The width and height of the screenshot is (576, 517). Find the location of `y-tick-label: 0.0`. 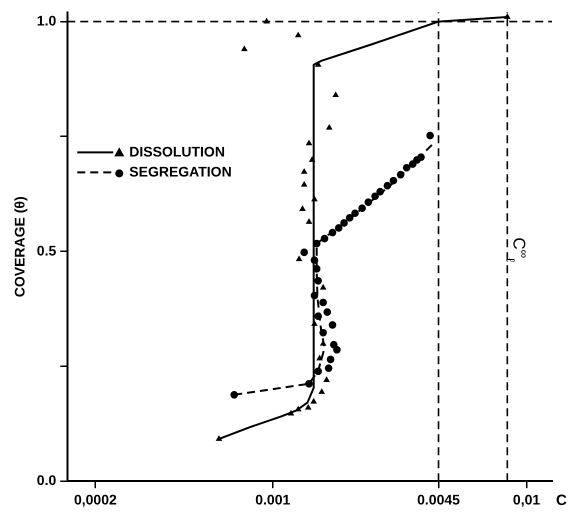

y-tick-label: 0.0 is located at coordinates (46, 480).